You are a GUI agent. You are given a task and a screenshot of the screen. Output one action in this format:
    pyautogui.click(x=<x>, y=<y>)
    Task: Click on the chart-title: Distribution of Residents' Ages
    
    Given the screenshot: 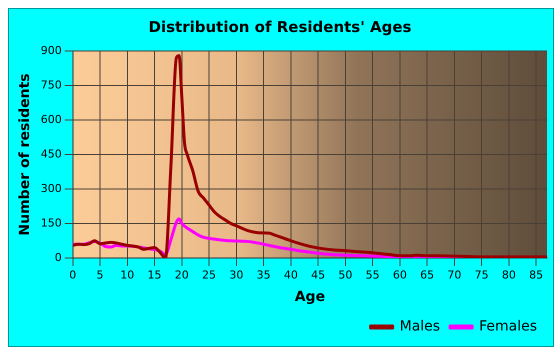 What is the action you would take?
    pyautogui.click(x=280, y=27)
    